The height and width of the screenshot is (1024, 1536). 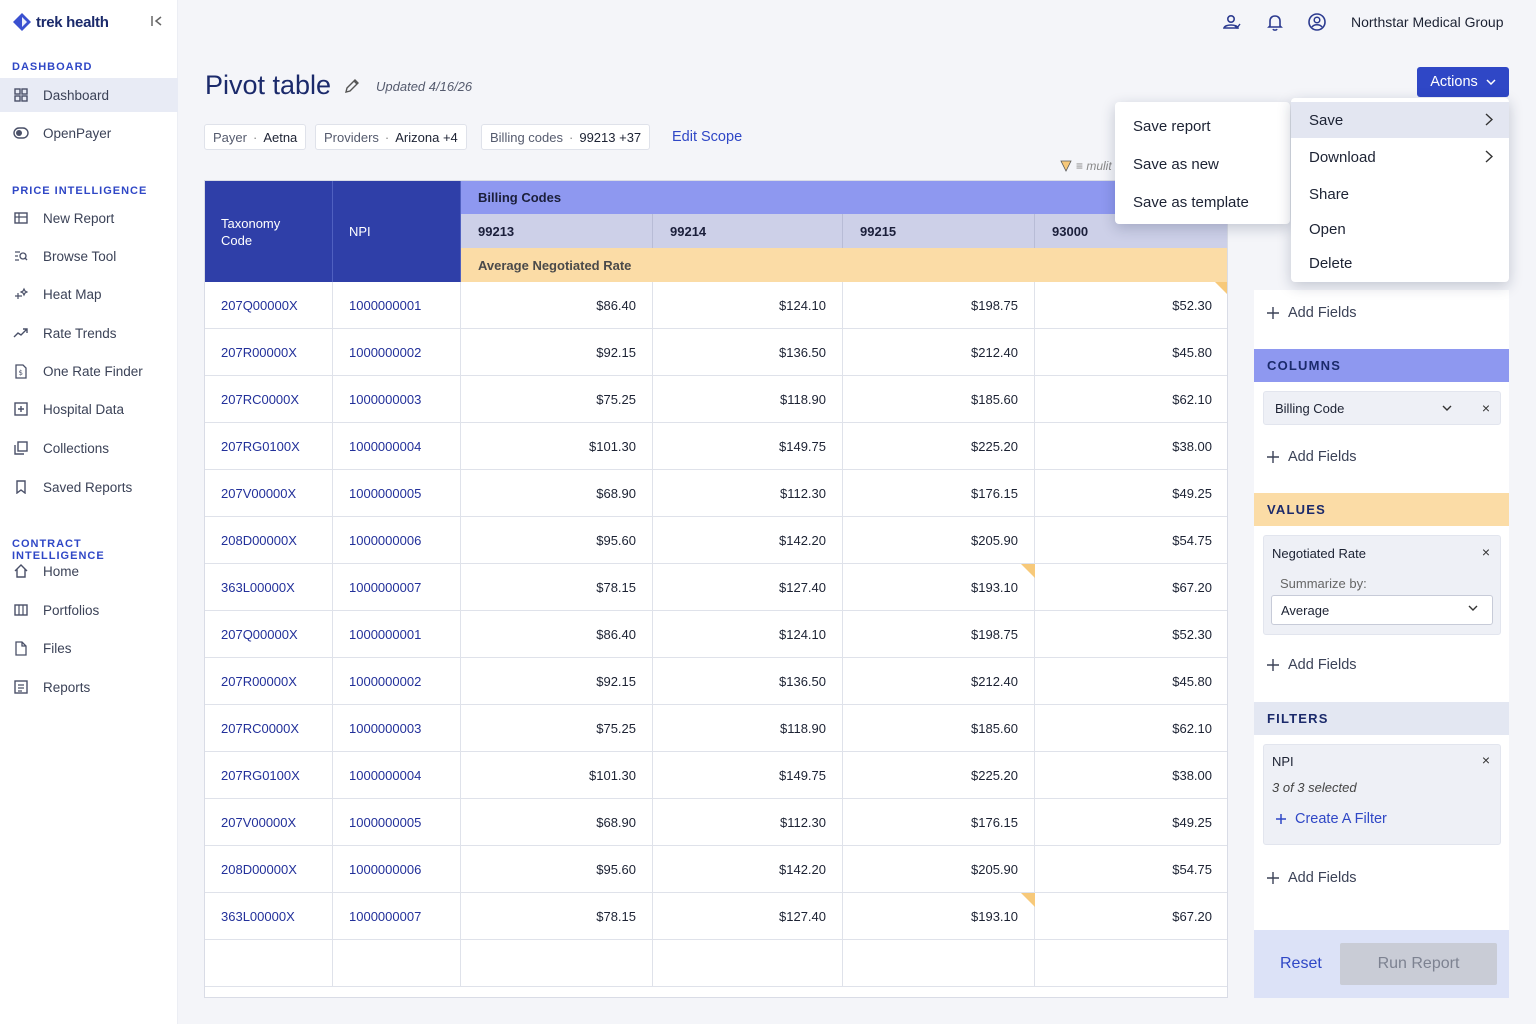 What do you see at coordinates (269, 231) in the screenshot?
I see `col-header-taxonomy: Taxonomy Code` at bounding box center [269, 231].